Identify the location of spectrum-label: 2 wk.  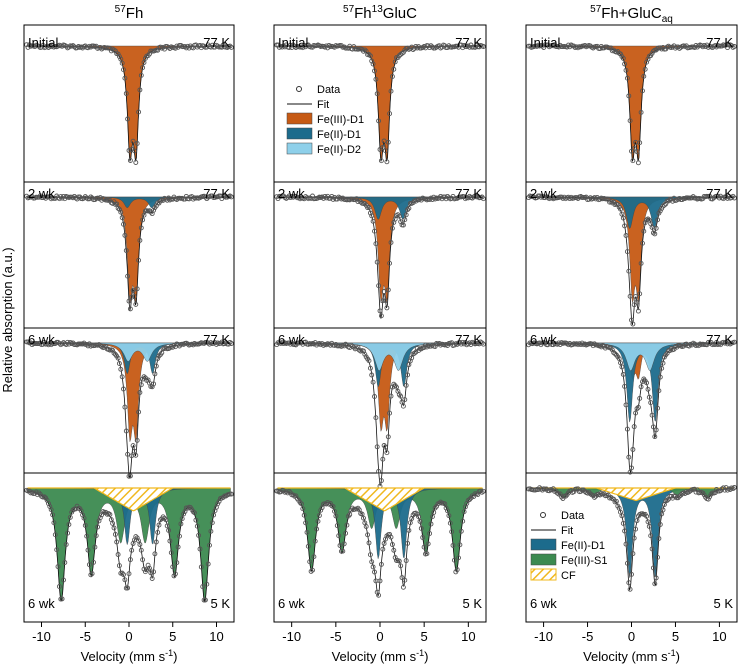
(291, 193).